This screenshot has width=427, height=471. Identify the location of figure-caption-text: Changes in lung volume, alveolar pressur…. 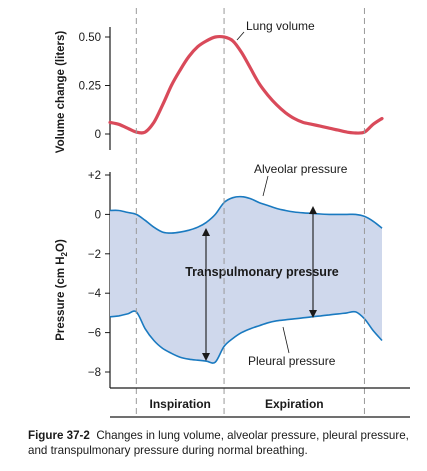
(218, 443).